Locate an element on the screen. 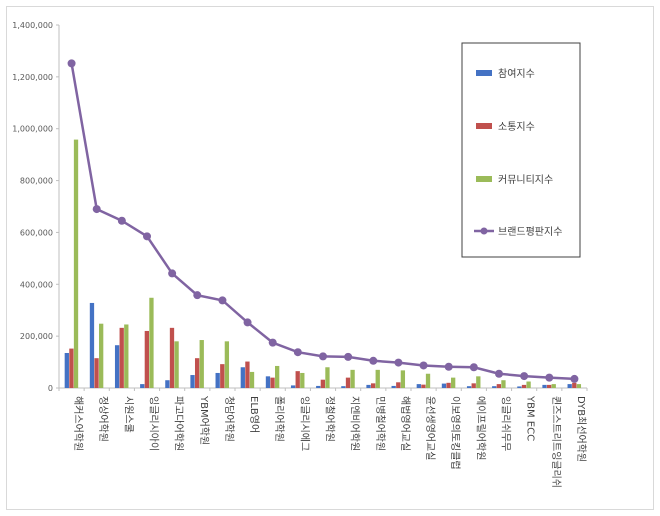 The image size is (660, 516). y-tick-label: 600,000 is located at coordinates (36, 232).